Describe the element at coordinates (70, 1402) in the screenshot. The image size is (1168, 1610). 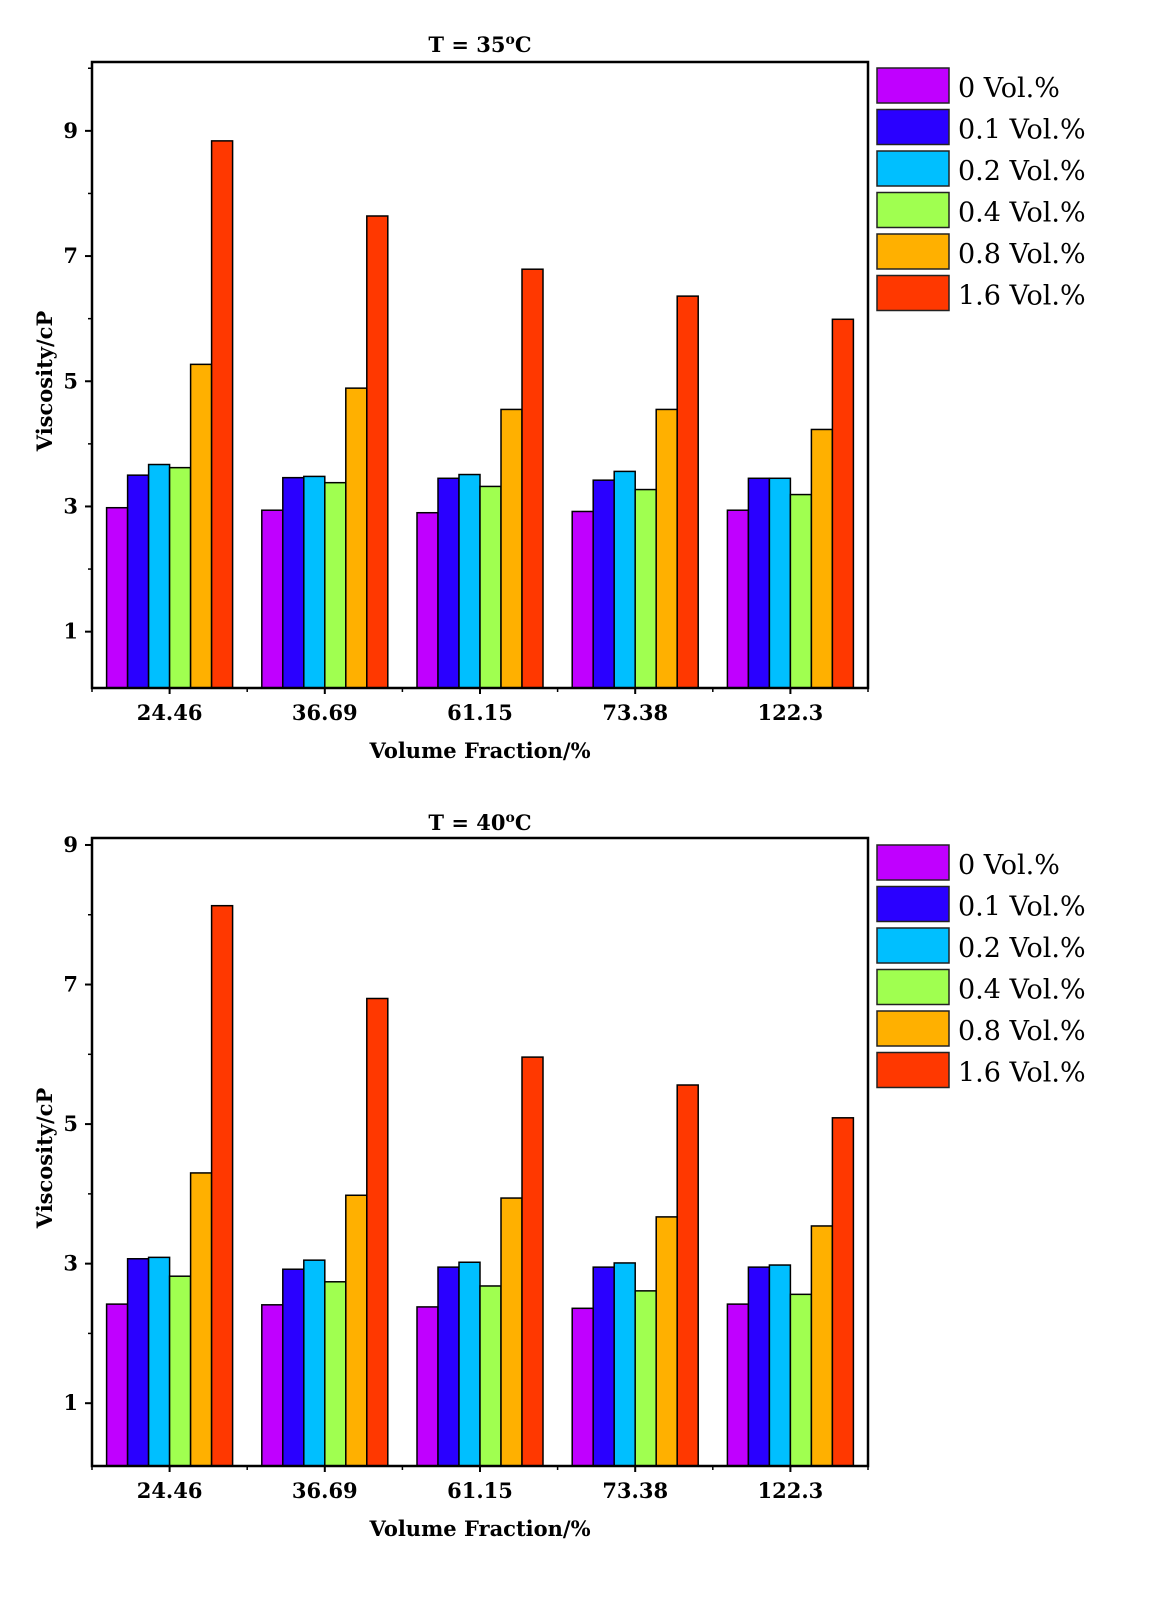
I see `y-tick-label: 1` at that location.